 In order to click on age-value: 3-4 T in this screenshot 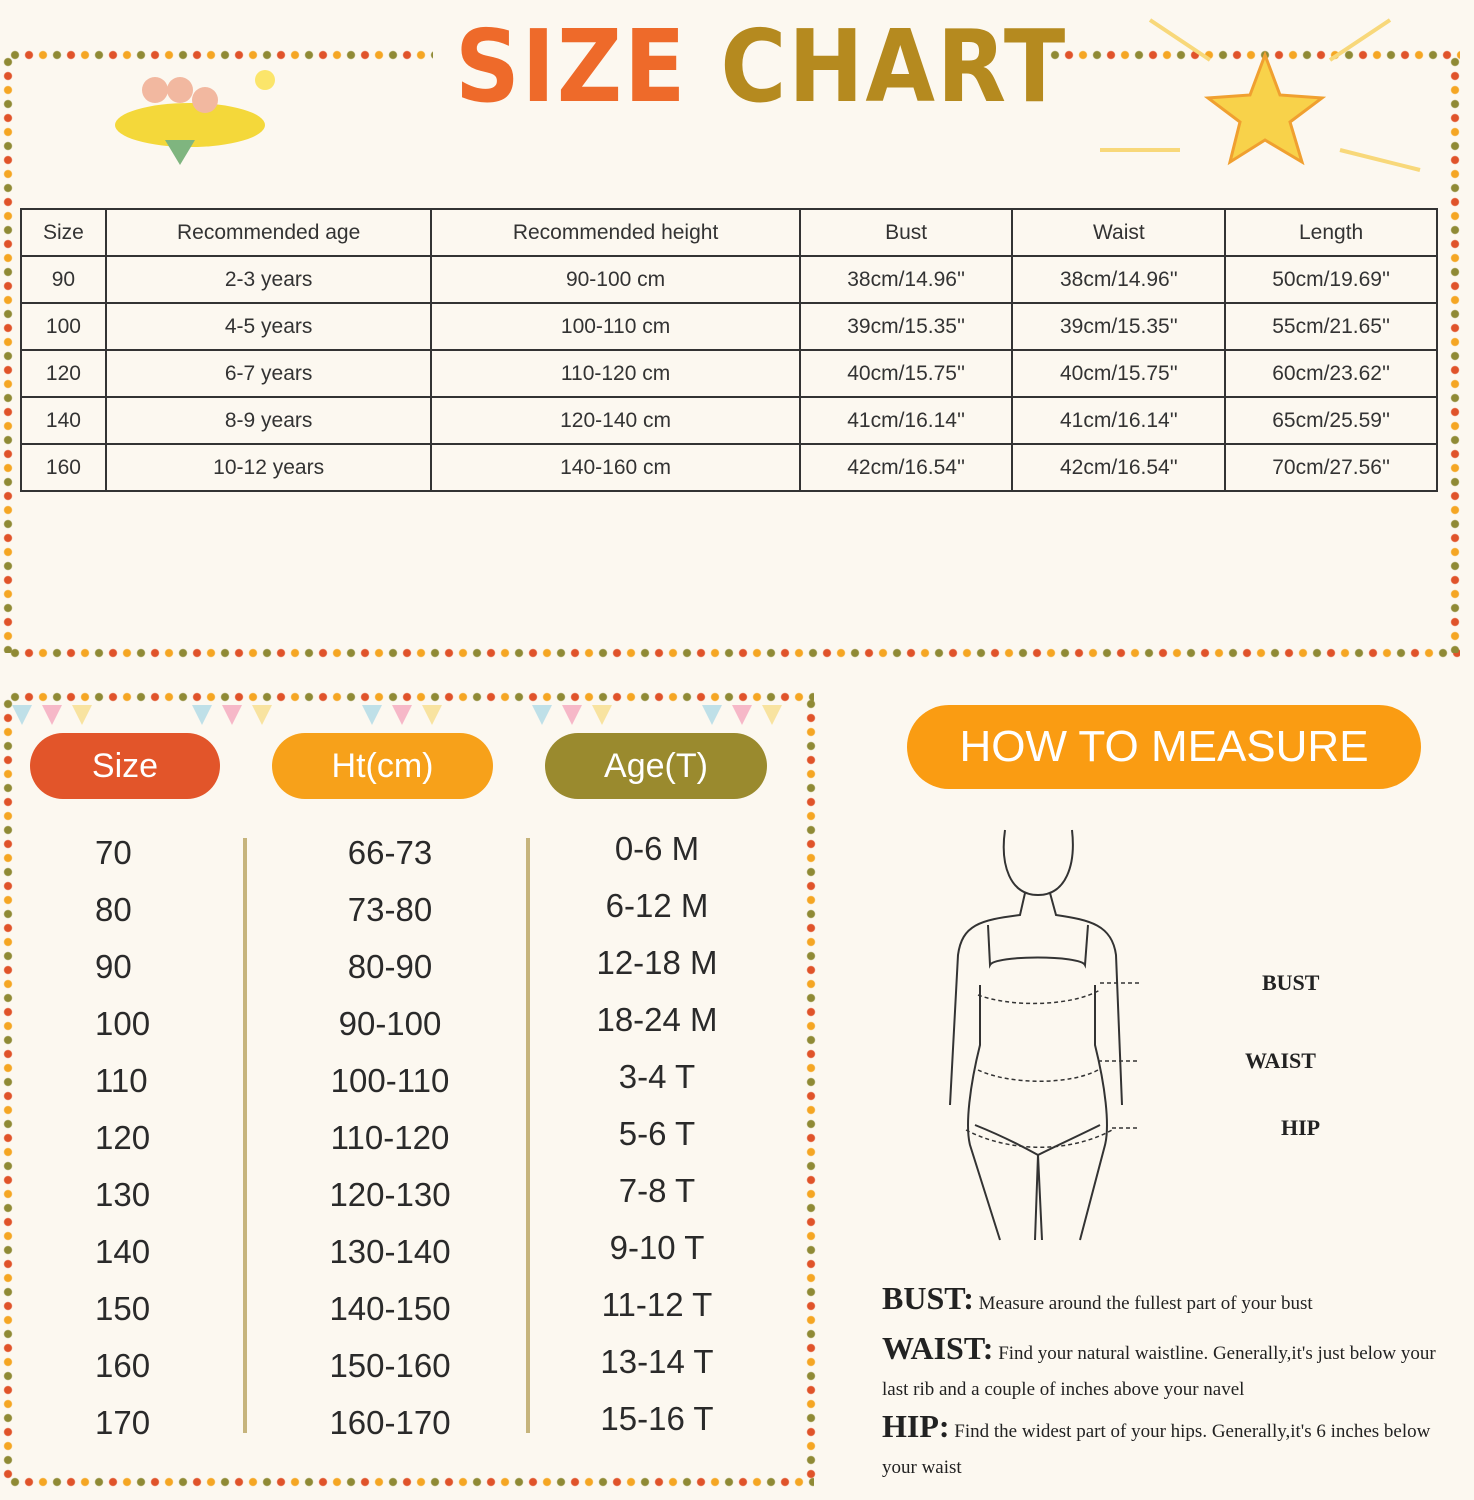, I will do `click(657, 1076)`.